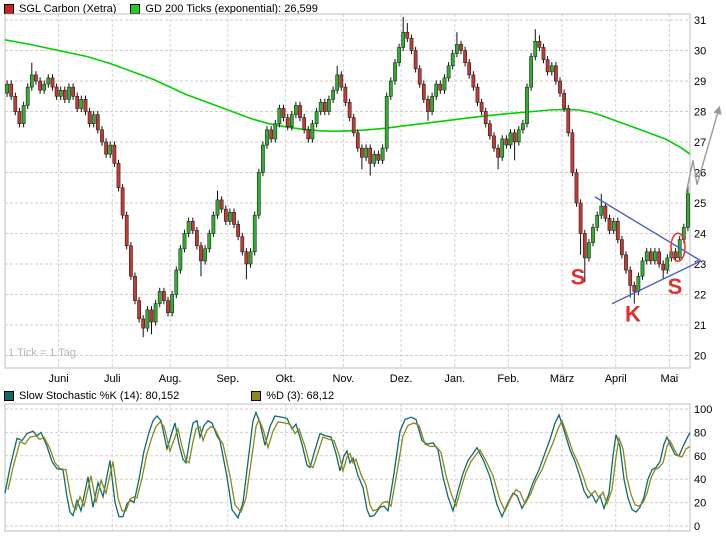 This screenshot has height=536, width=726. What do you see at coordinates (256, 396) in the screenshot?
I see `stochastic-d-marker` at bounding box center [256, 396].